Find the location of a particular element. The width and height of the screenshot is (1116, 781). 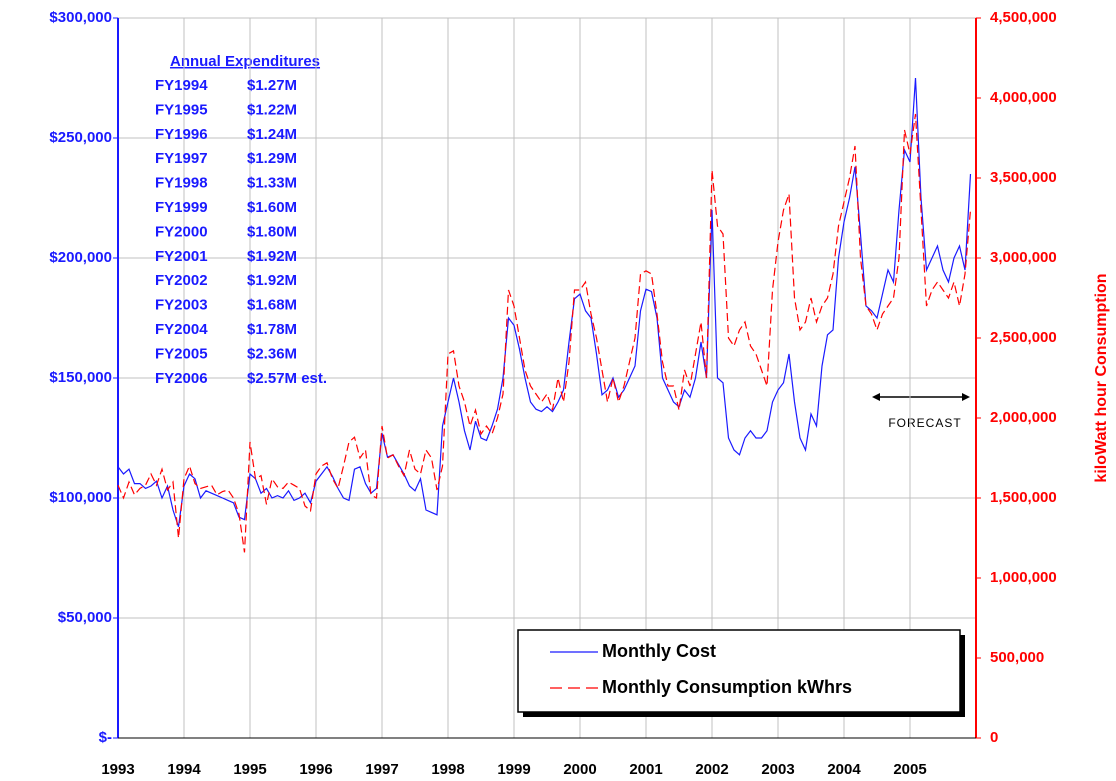

x-tick-label: 2003 is located at coordinates (777, 769).